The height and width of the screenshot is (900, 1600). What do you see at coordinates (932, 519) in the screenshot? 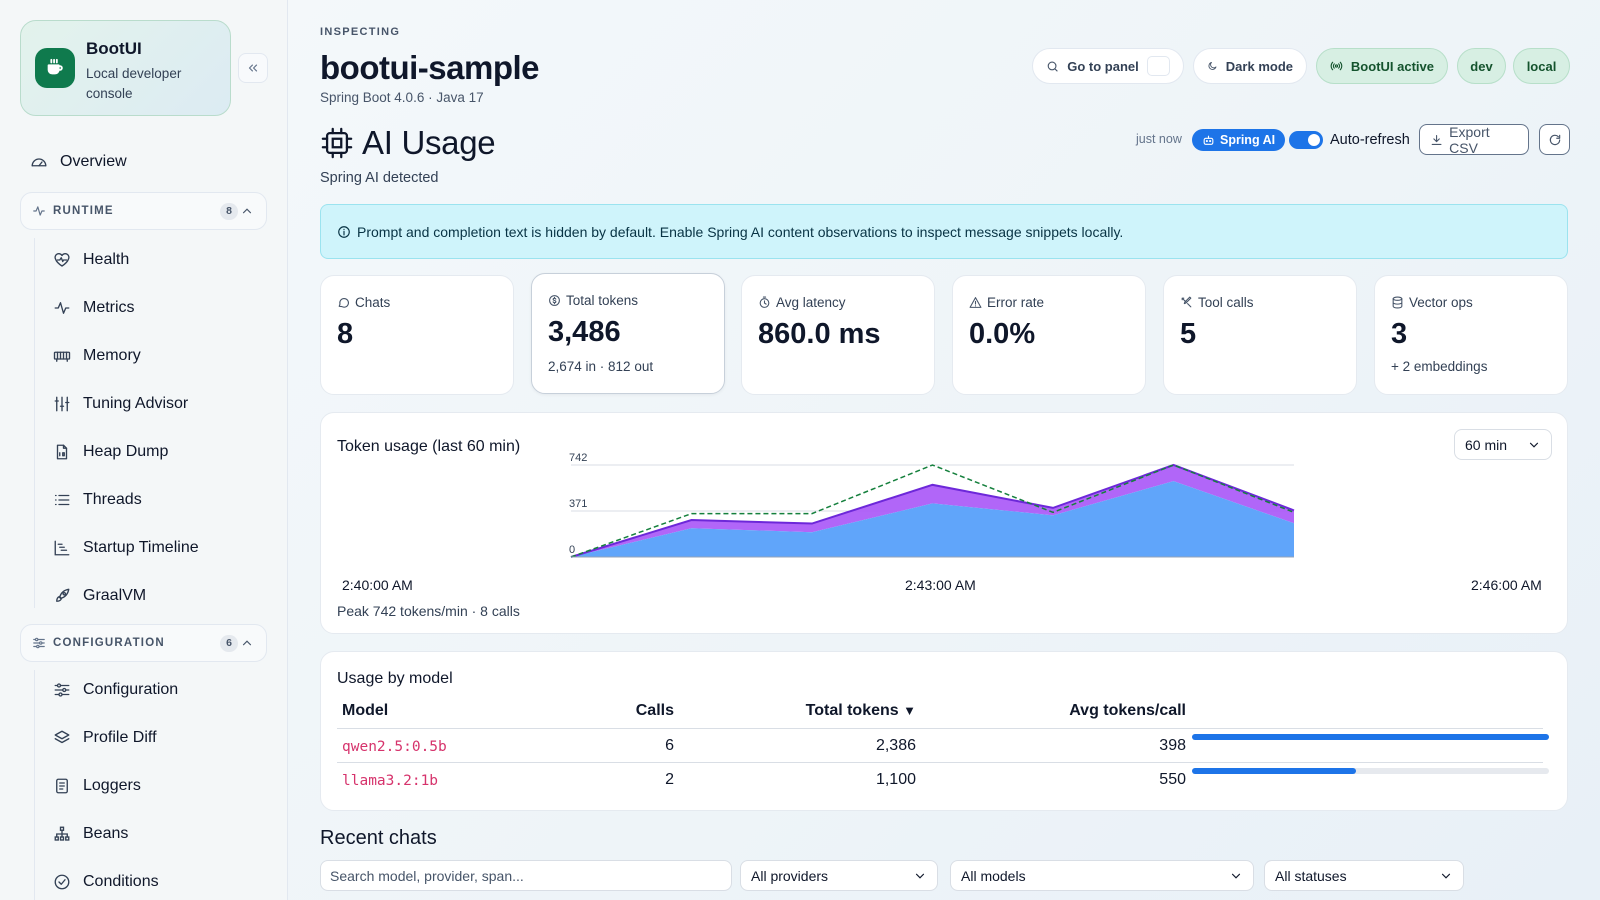
I see `series-area-input` at bounding box center [932, 519].